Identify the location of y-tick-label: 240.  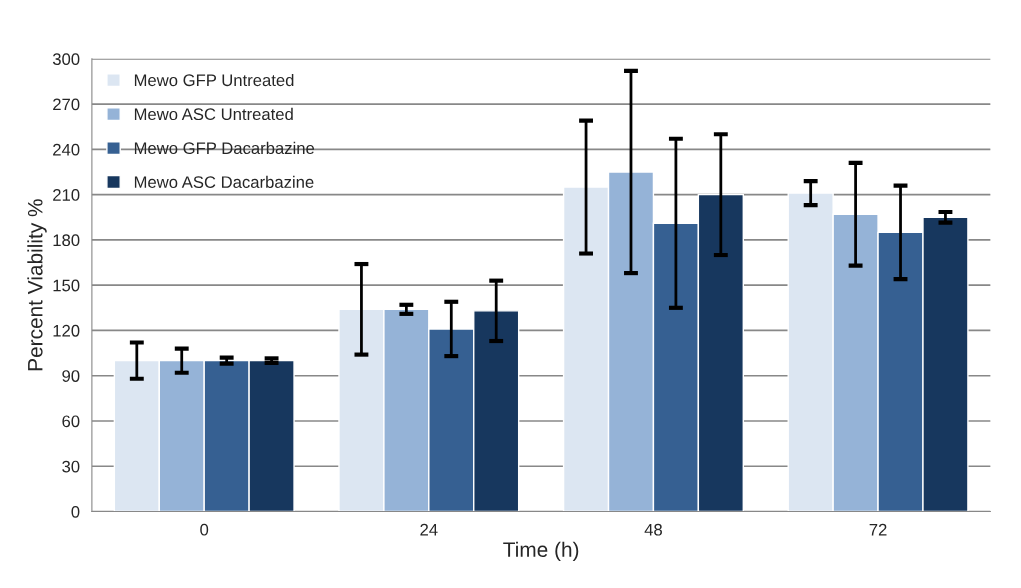
(66, 149).